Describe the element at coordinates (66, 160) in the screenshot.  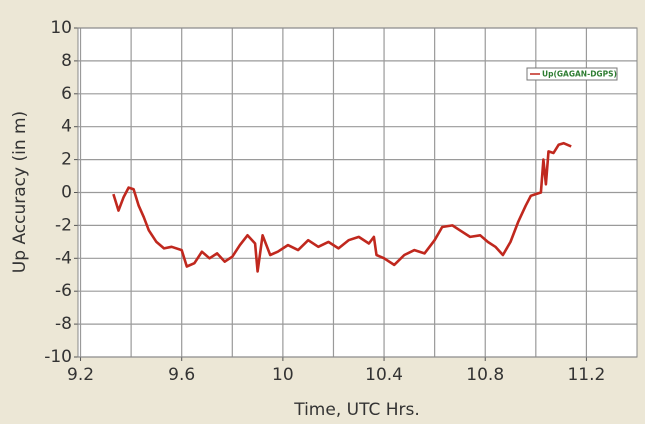
I see `y-tick-label: 2` at that location.